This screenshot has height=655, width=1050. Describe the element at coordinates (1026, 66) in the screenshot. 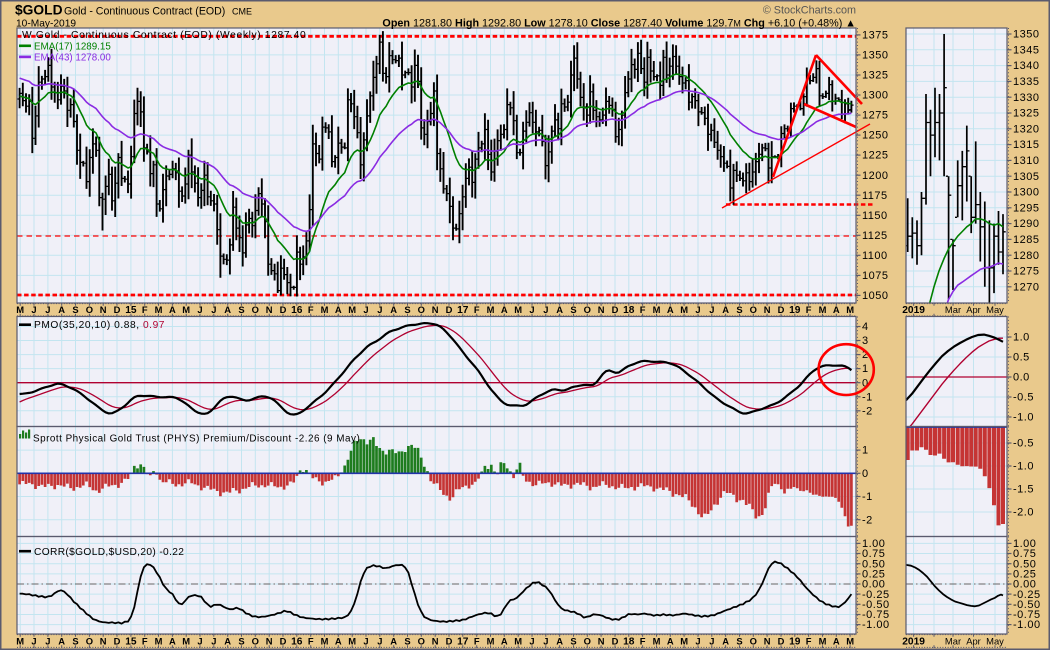

I see `svg-text: 1340` at that location.